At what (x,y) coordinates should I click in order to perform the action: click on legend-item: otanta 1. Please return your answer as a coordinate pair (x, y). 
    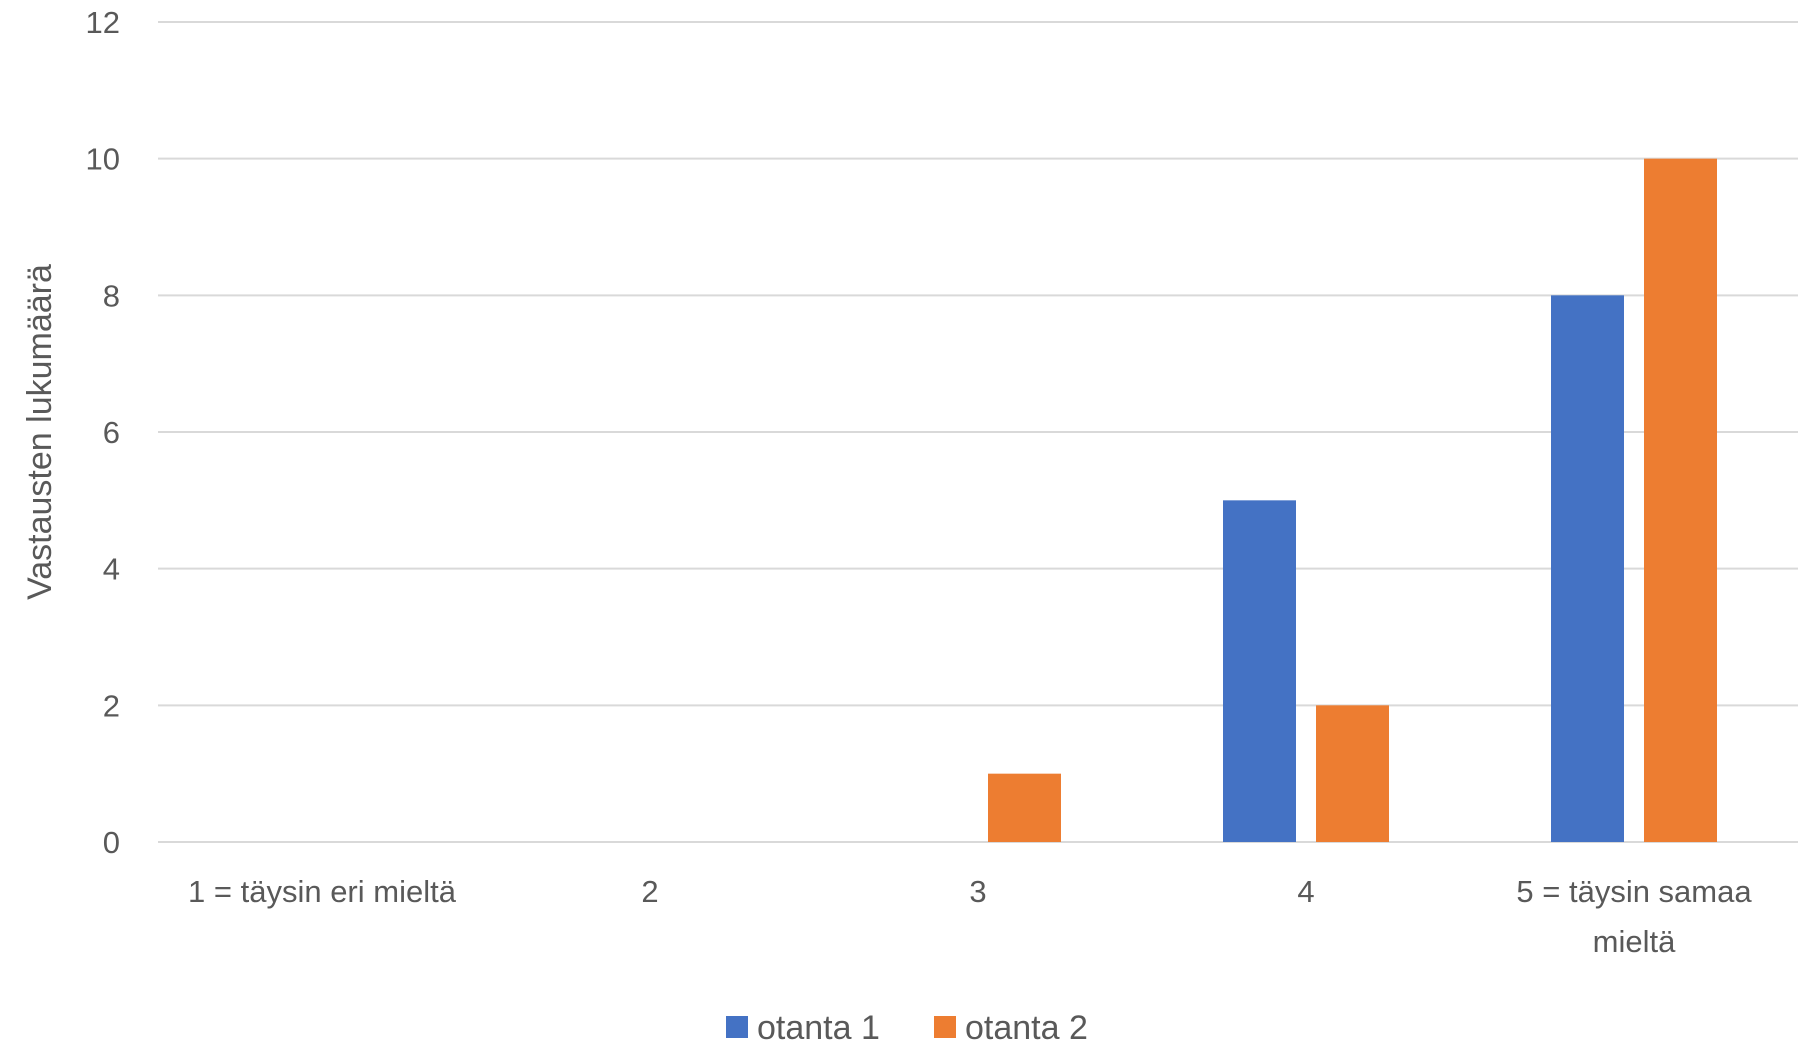
    Looking at the image, I should click on (803, 1028).